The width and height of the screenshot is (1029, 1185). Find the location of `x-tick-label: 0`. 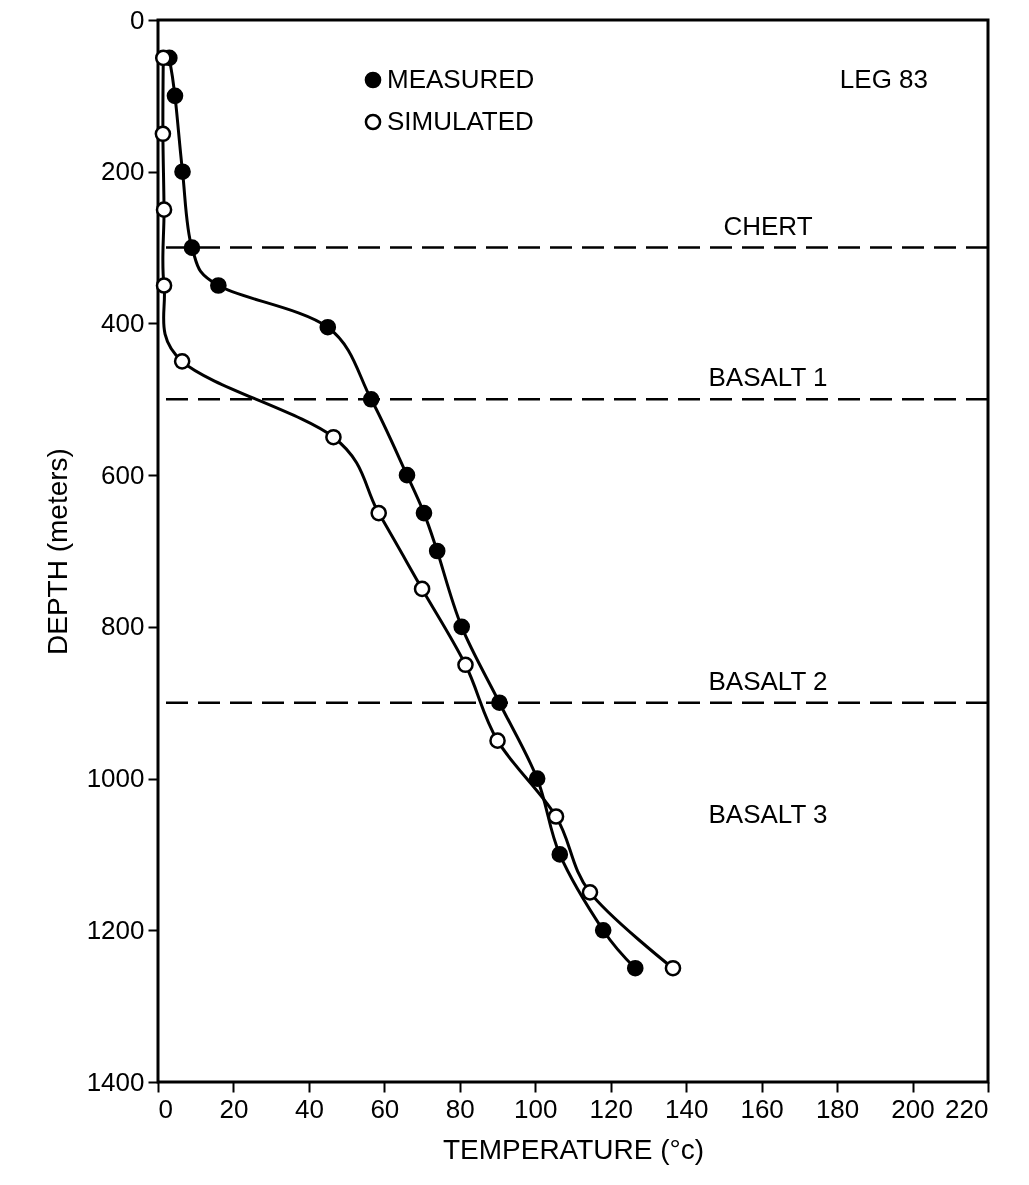

x-tick-label: 0 is located at coordinates (165, 1108).